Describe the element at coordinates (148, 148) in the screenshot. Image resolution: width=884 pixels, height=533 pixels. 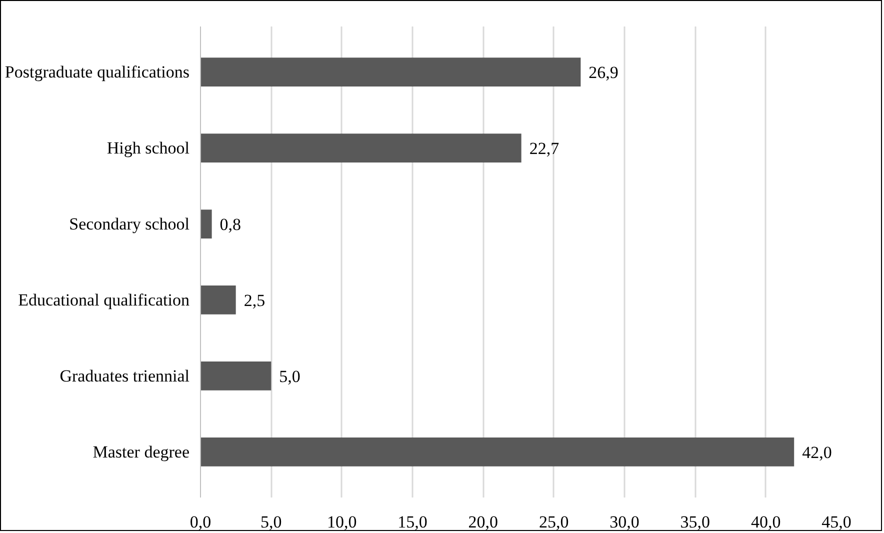
I see `y-tick-label: High school` at that location.